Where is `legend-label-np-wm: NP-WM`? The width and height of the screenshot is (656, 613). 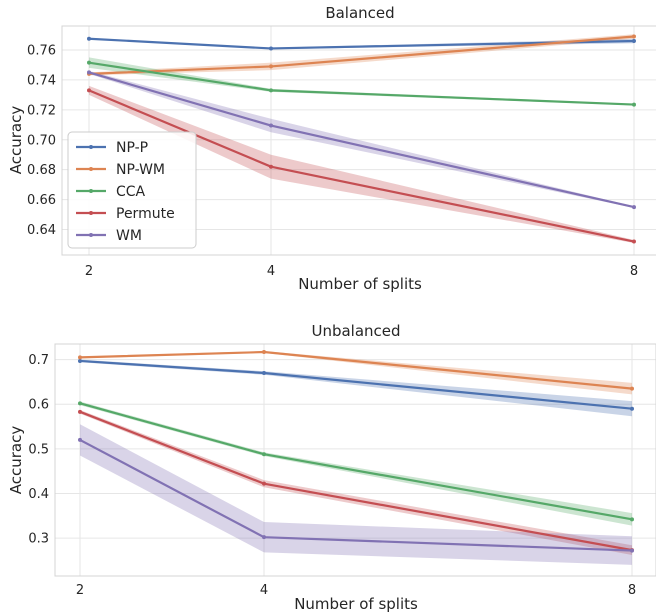 legend-label-np-wm: NP-WM is located at coordinates (140, 170).